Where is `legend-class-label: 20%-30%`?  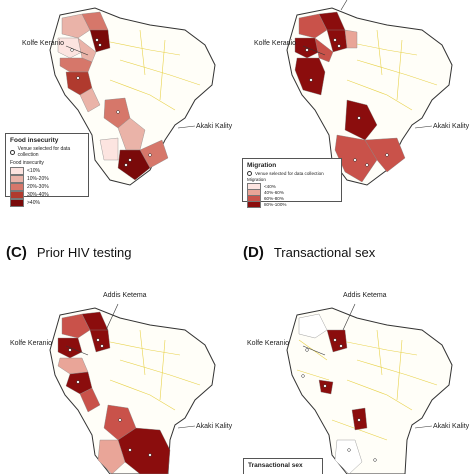
legend-class-label: 20%-30% is located at coordinates (38, 187).